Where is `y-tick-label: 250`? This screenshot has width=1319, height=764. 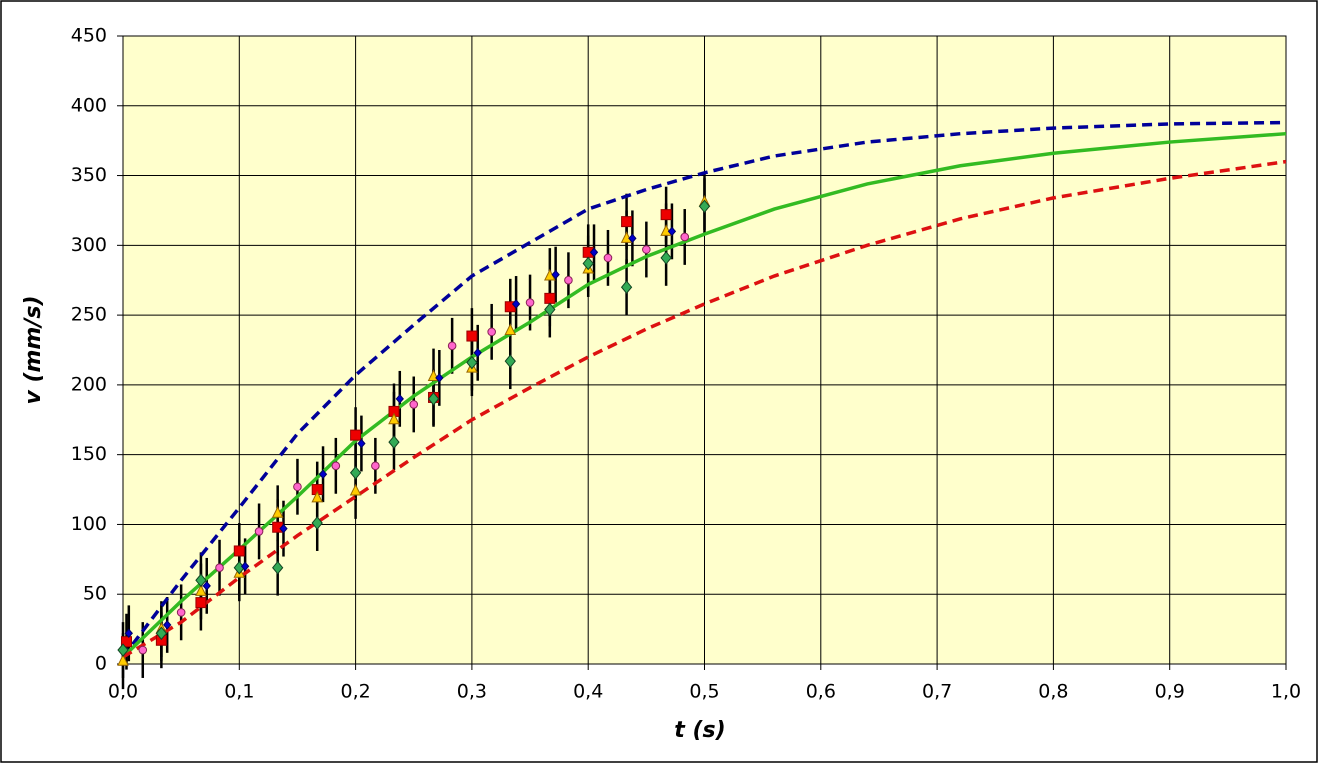
y-tick-label: 250 is located at coordinates (89, 315).